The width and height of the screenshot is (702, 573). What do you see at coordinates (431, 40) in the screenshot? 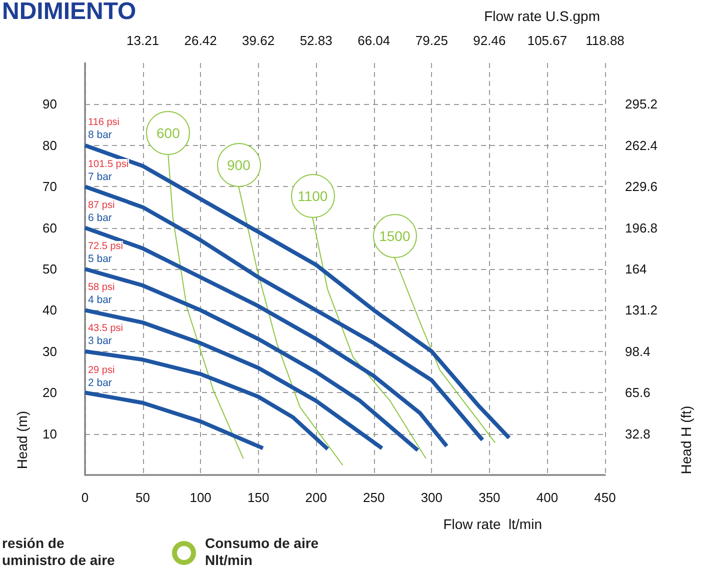
I see `x2-tick-label: 79.25` at bounding box center [431, 40].